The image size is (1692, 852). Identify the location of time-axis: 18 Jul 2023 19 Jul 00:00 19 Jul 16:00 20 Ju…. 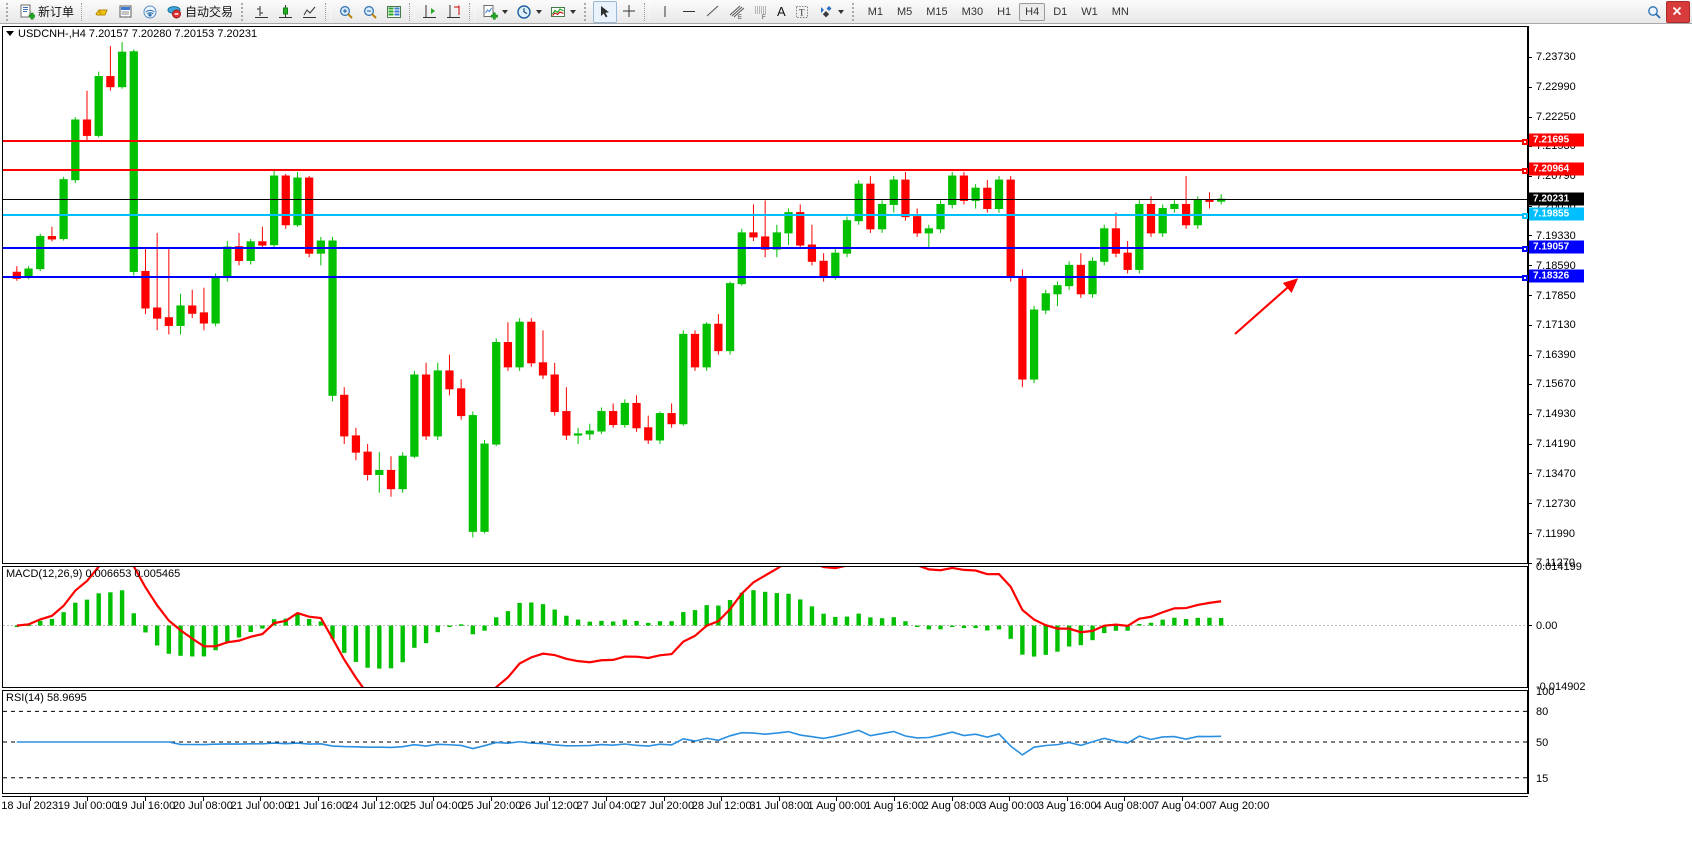
(764, 807).